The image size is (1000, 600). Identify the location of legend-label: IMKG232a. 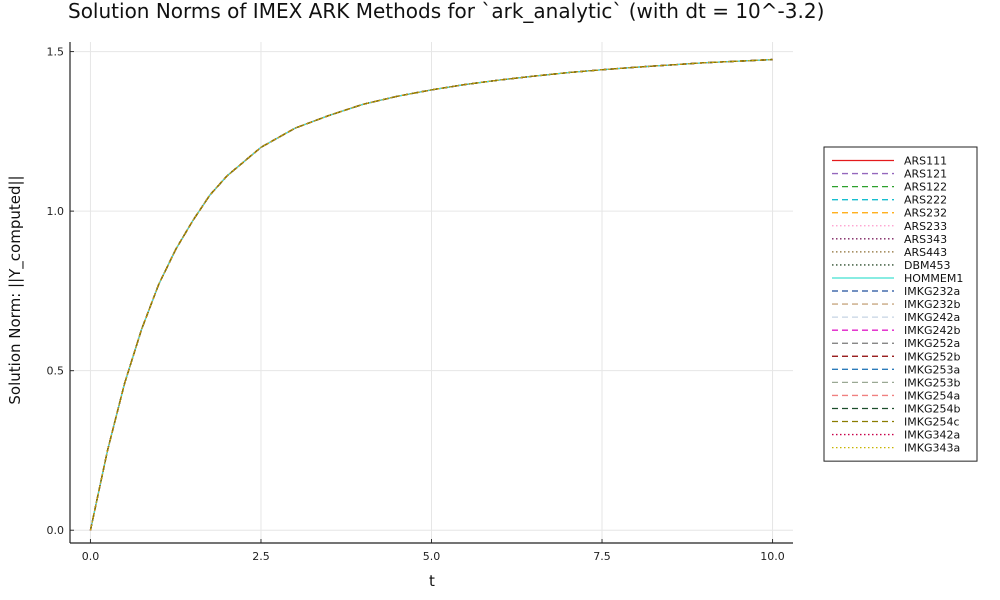
(932, 291).